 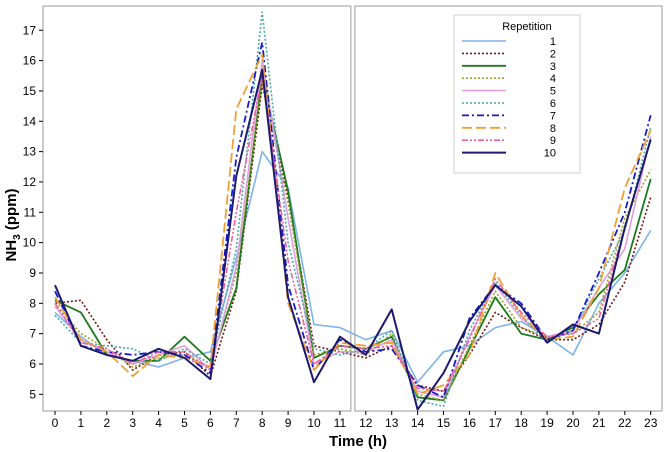 What do you see at coordinates (366, 423) in the screenshot?
I see `x-tick-label: 12` at bounding box center [366, 423].